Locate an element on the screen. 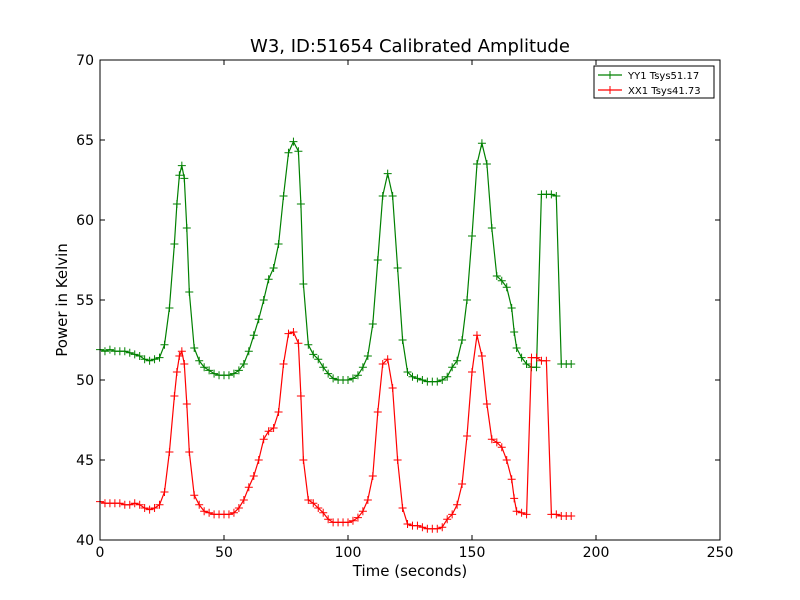 The height and width of the screenshot is (600, 800). y-tick-label: 70 is located at coordinates (85, 61).